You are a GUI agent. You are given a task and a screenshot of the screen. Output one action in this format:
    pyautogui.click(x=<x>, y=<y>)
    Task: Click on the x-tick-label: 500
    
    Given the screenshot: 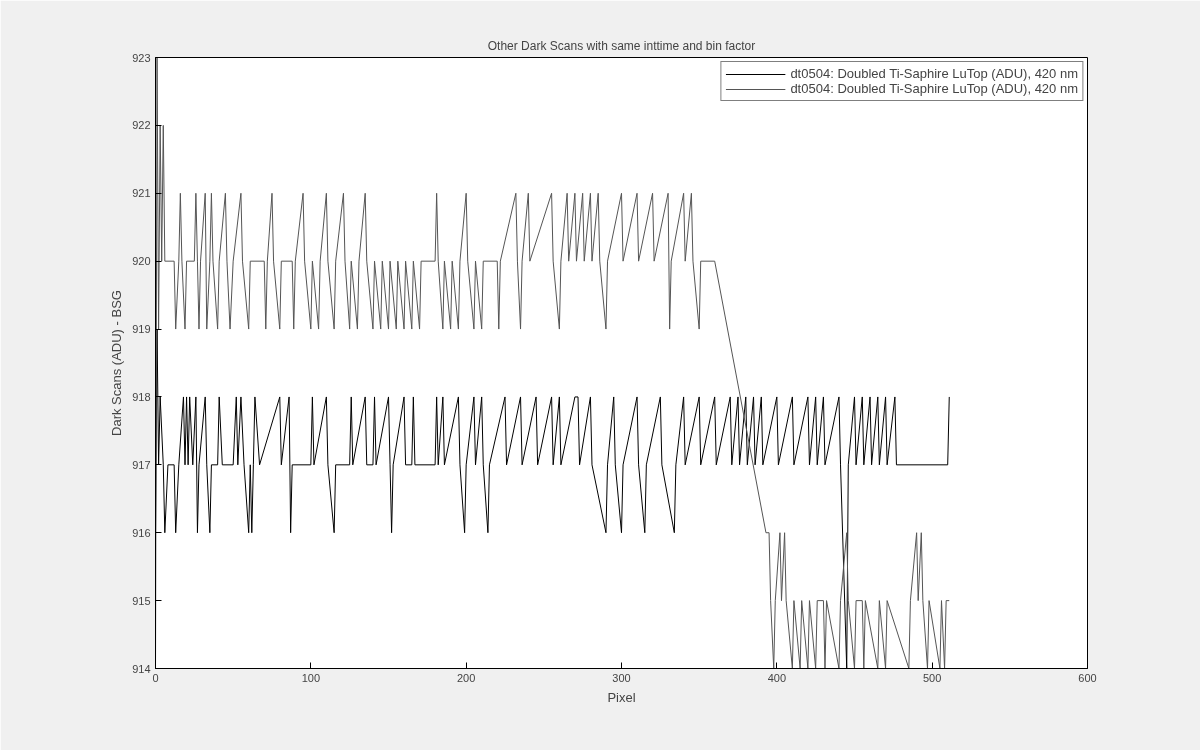 What is the action you would take?
    pyautogui.click(x=932, y=677)
    